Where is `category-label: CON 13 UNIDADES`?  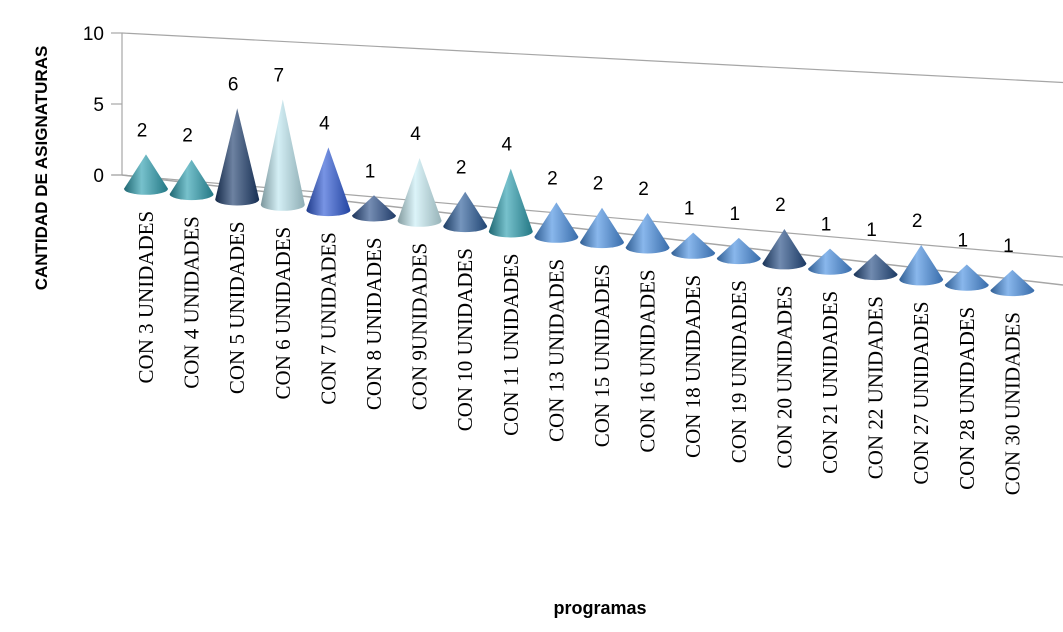 category-label: CON 13 UNIDADES is located at coordinates (556, 350).